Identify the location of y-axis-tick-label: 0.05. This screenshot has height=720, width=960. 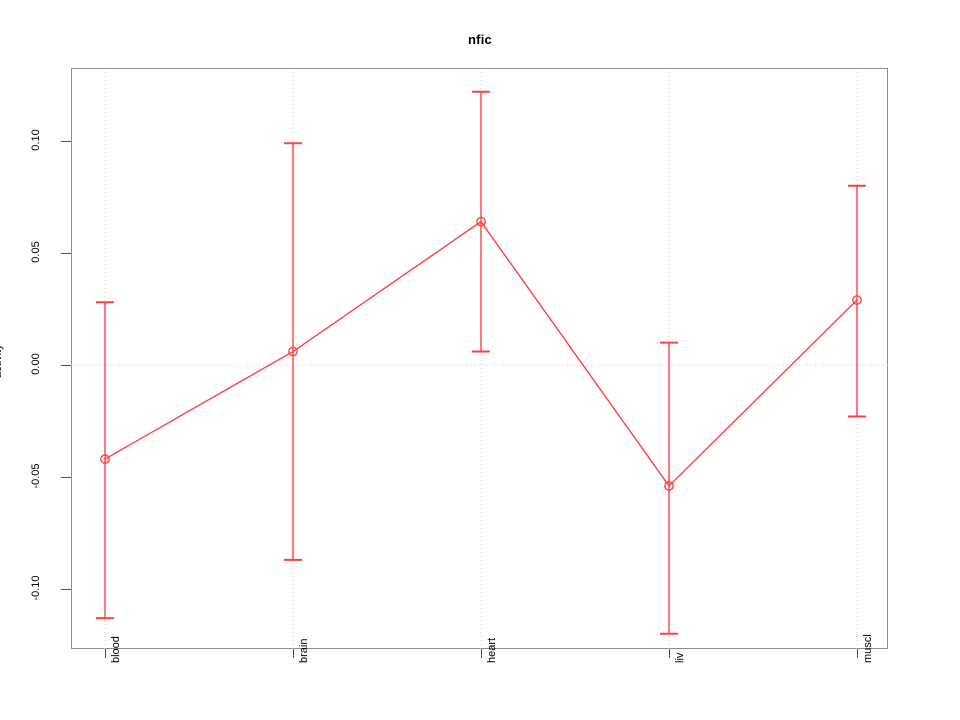
(36, 252).